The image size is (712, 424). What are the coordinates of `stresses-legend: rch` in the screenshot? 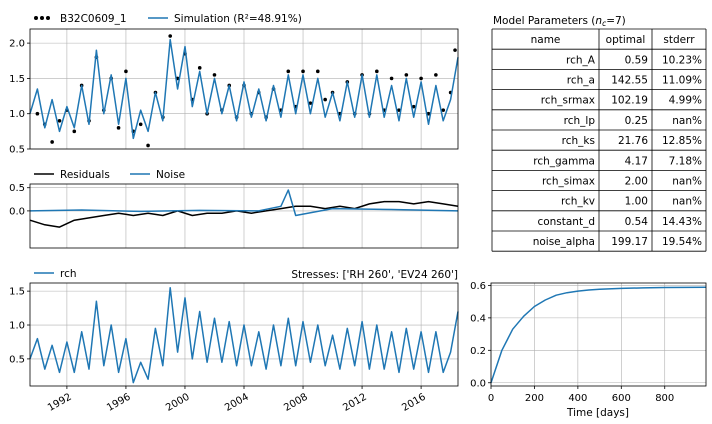 It's located at (55, 274).